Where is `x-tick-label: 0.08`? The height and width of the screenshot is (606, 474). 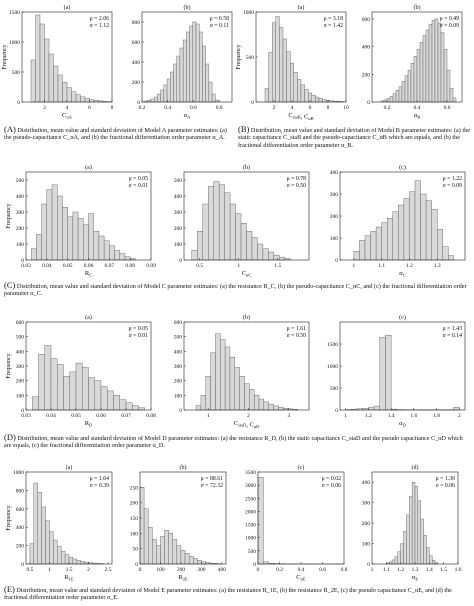
x-tick-label: 0.08 is located at coordinates (130, 266).